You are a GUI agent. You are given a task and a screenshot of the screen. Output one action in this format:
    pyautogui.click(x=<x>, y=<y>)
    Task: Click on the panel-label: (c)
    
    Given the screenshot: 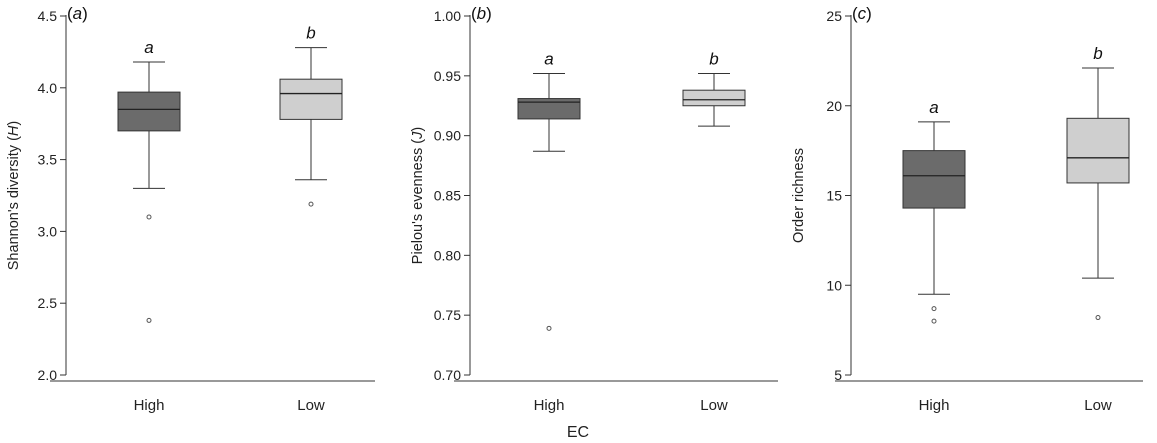 What is the action you would take?
    pyautogui.click(x=862, y=13)
    